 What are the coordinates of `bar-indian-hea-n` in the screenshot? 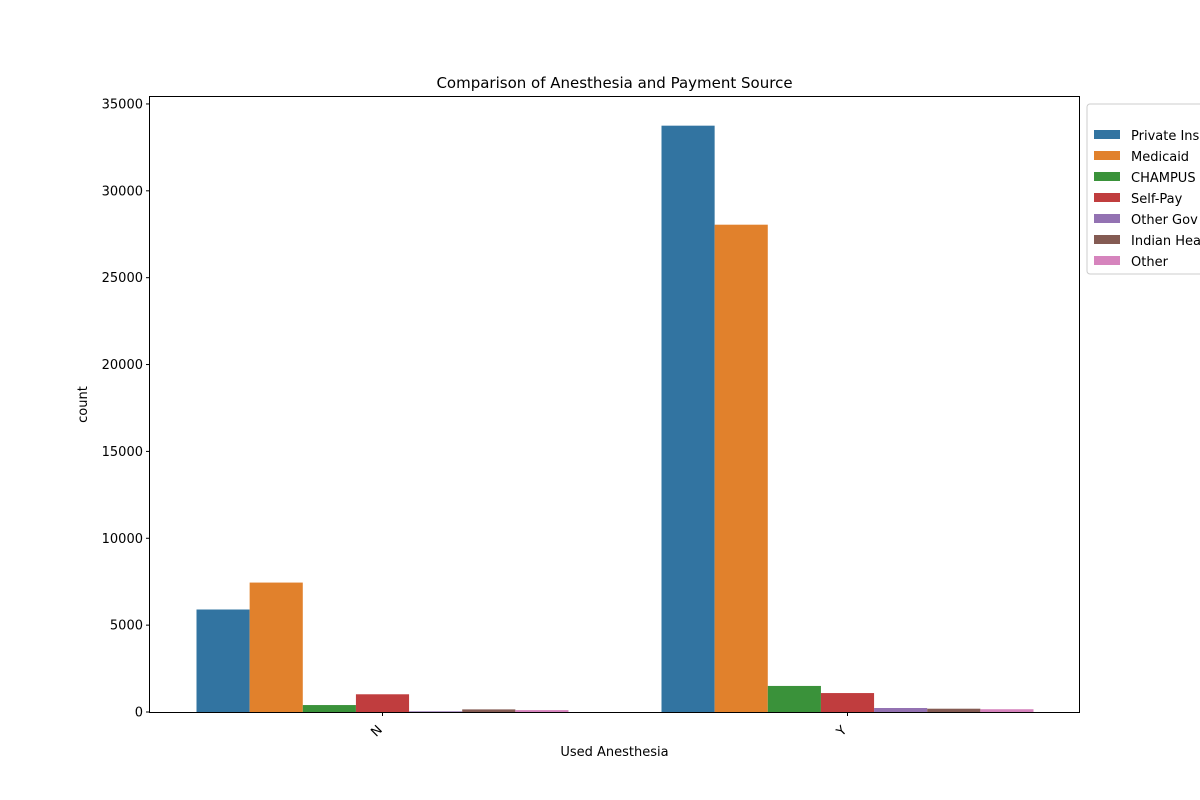 It's located at (489, 710).